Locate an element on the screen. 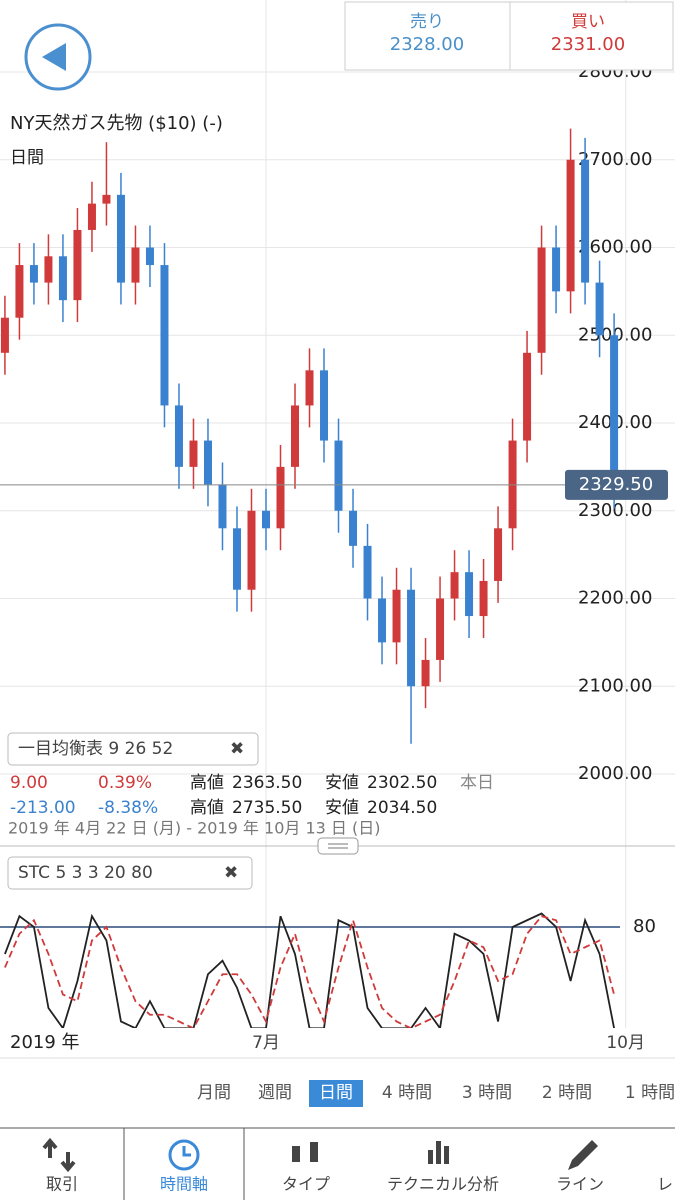 The image size is (675, 1200). timeframe-button: 週間 is located at coordinates (275, 1093).